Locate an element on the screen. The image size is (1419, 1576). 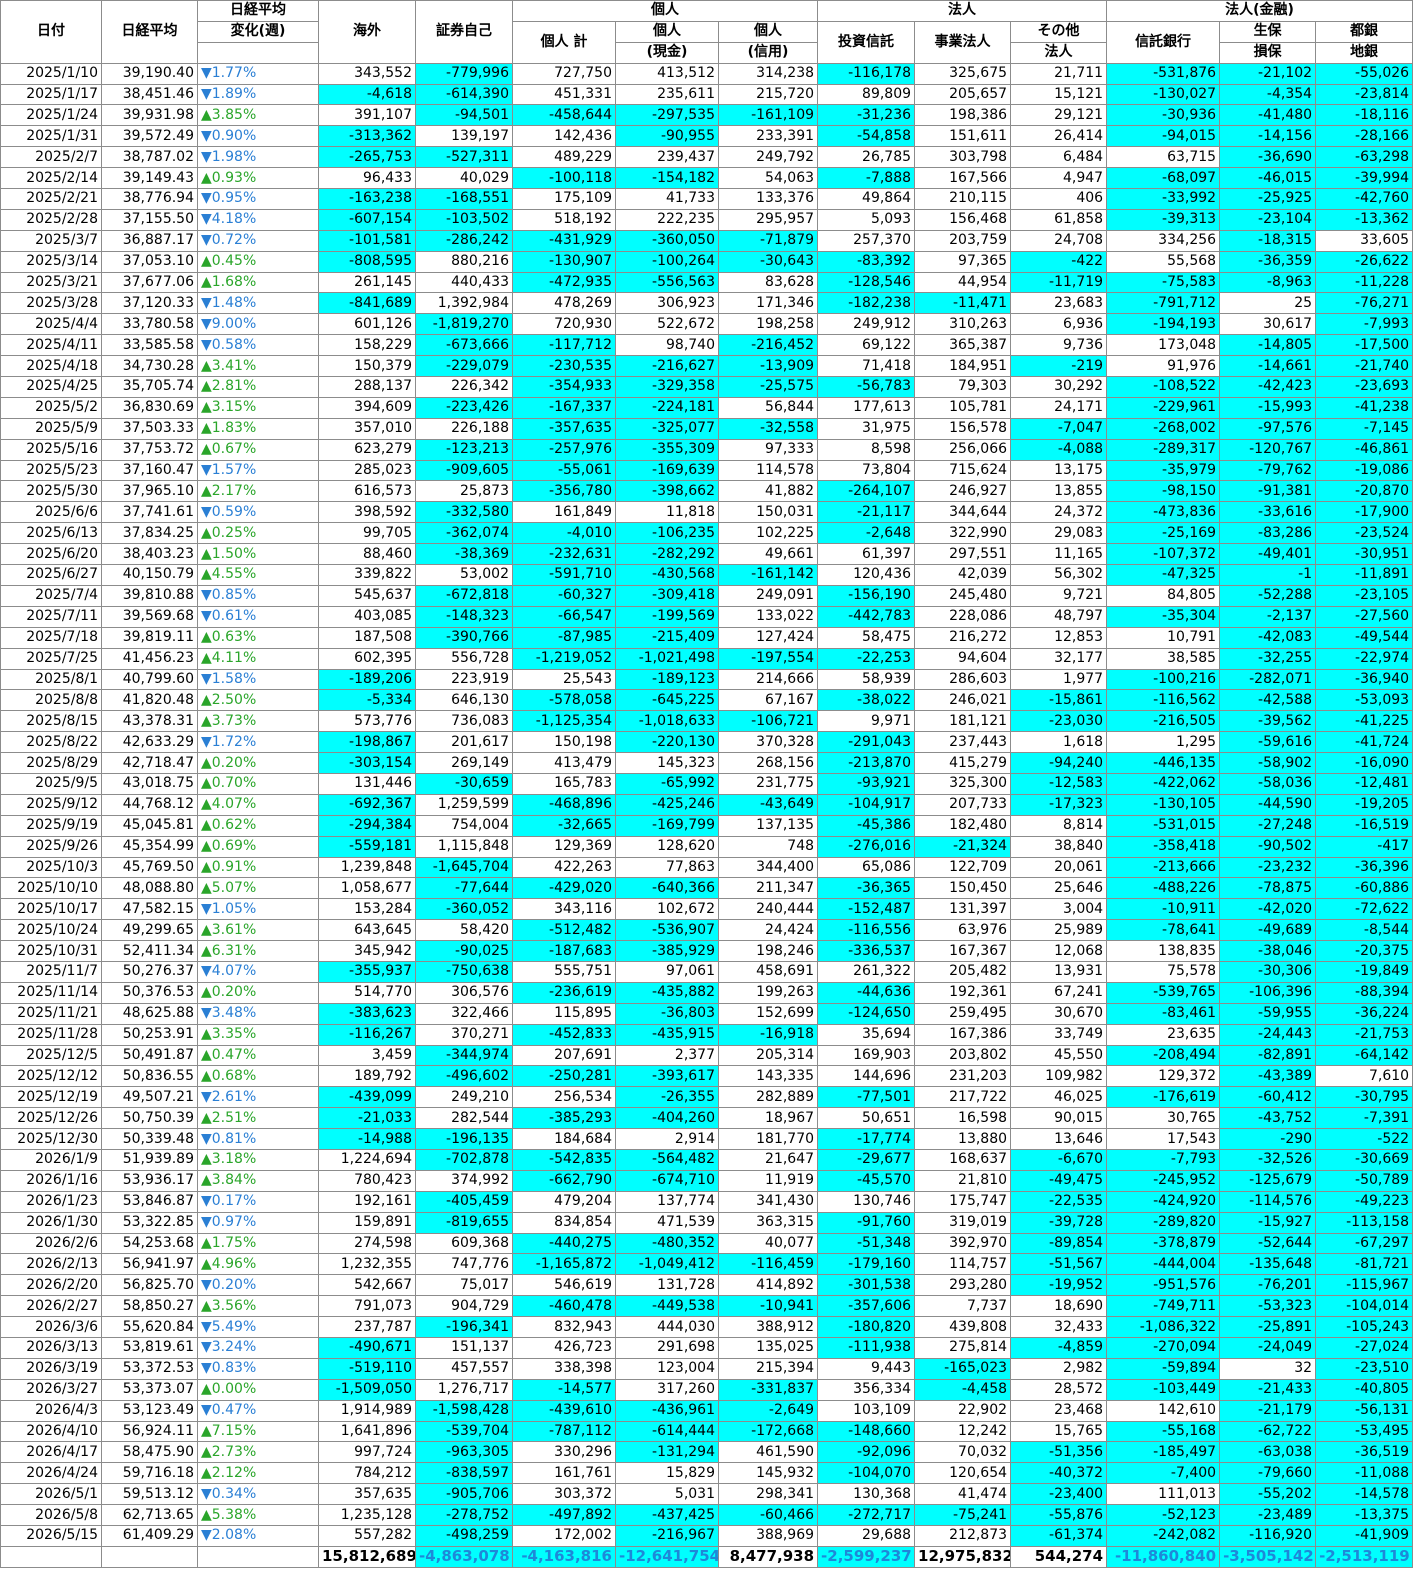
date-cell: 2025/11/28 is located at coordinates (51, 1034).